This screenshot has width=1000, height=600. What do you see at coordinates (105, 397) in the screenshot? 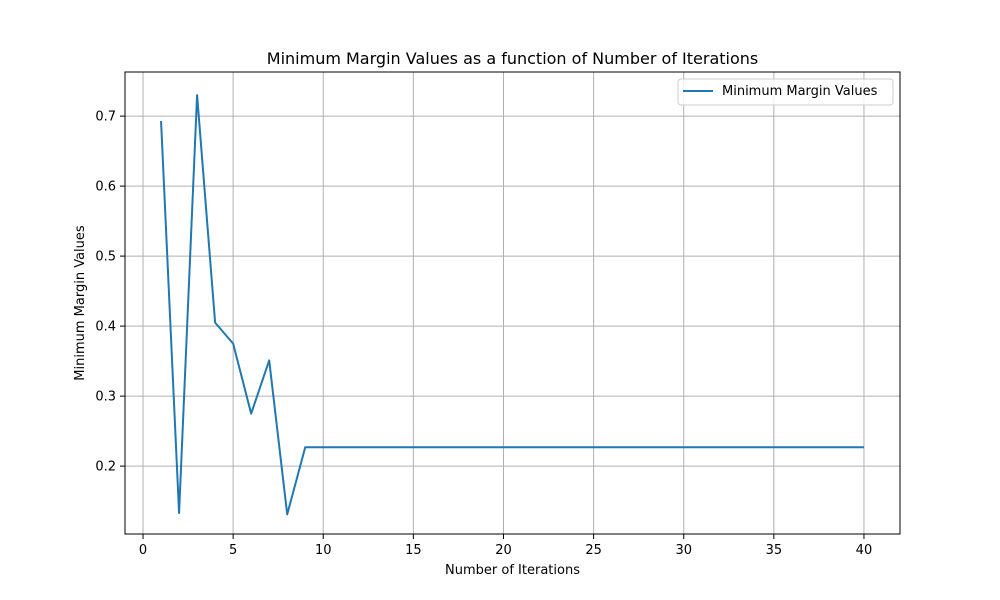
I see `y-tick-label: 0.3` at bounding box center [105, 397].